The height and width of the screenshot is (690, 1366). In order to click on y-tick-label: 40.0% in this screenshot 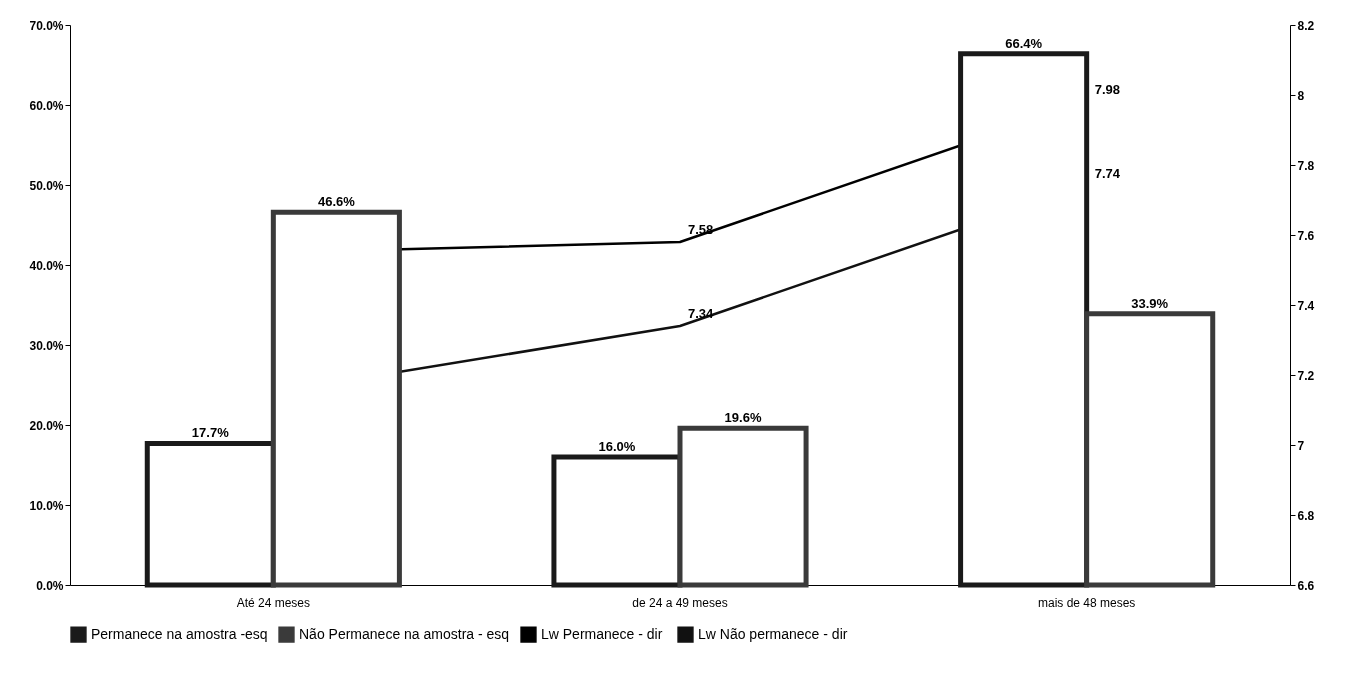, I will do `click(46, 265)`.